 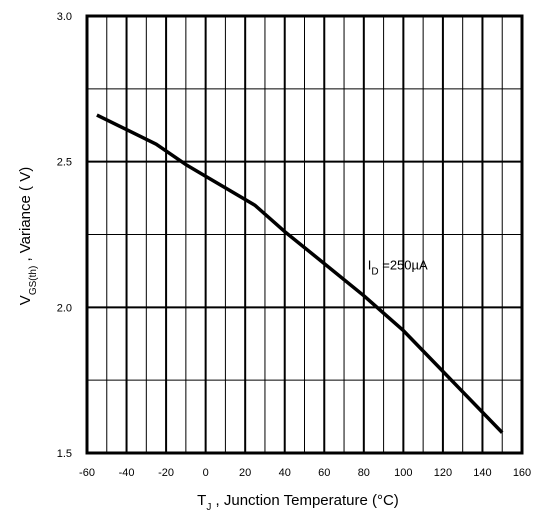 I want to click on y-axis-title-rest: , Variance ( V), so click(x=25, y=216).